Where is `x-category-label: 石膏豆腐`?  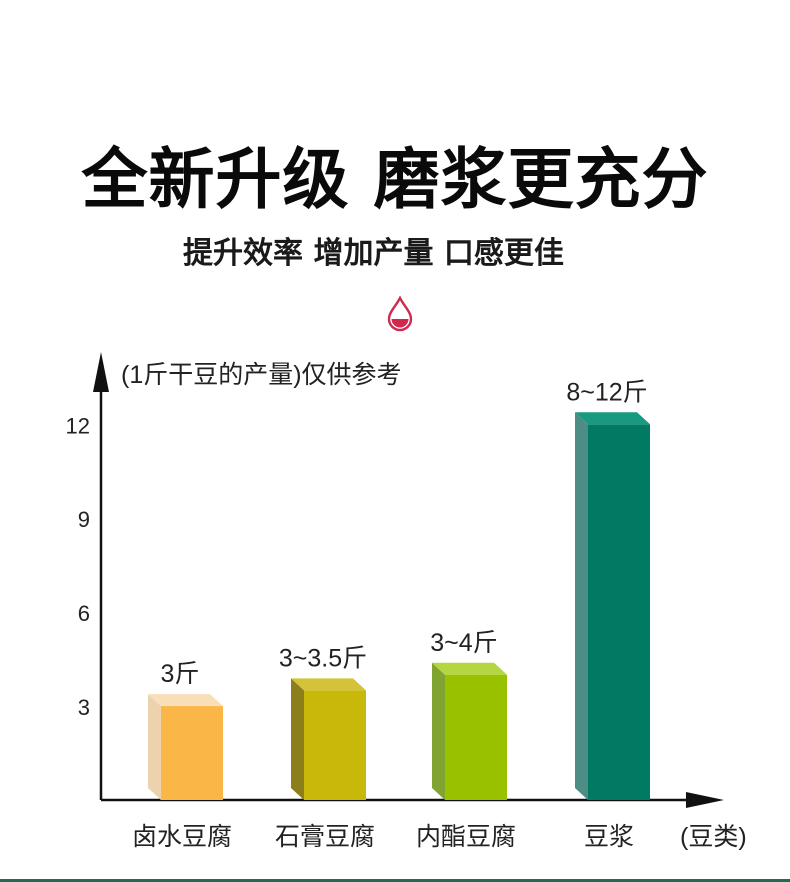 x-category-label: 石膏豆腐 is located at coordinates (325, 837).